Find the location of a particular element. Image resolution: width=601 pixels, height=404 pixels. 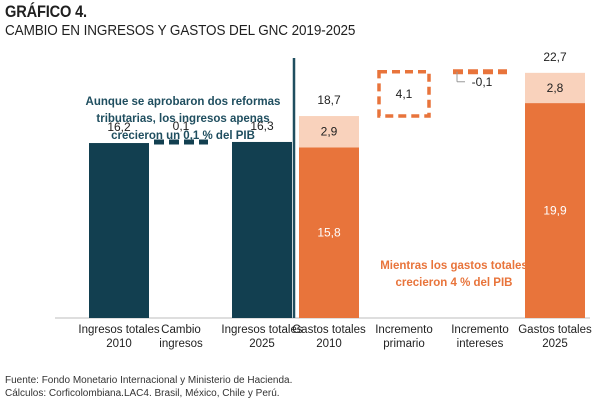

category-label: Cambio is located at coordinates (181, 330).